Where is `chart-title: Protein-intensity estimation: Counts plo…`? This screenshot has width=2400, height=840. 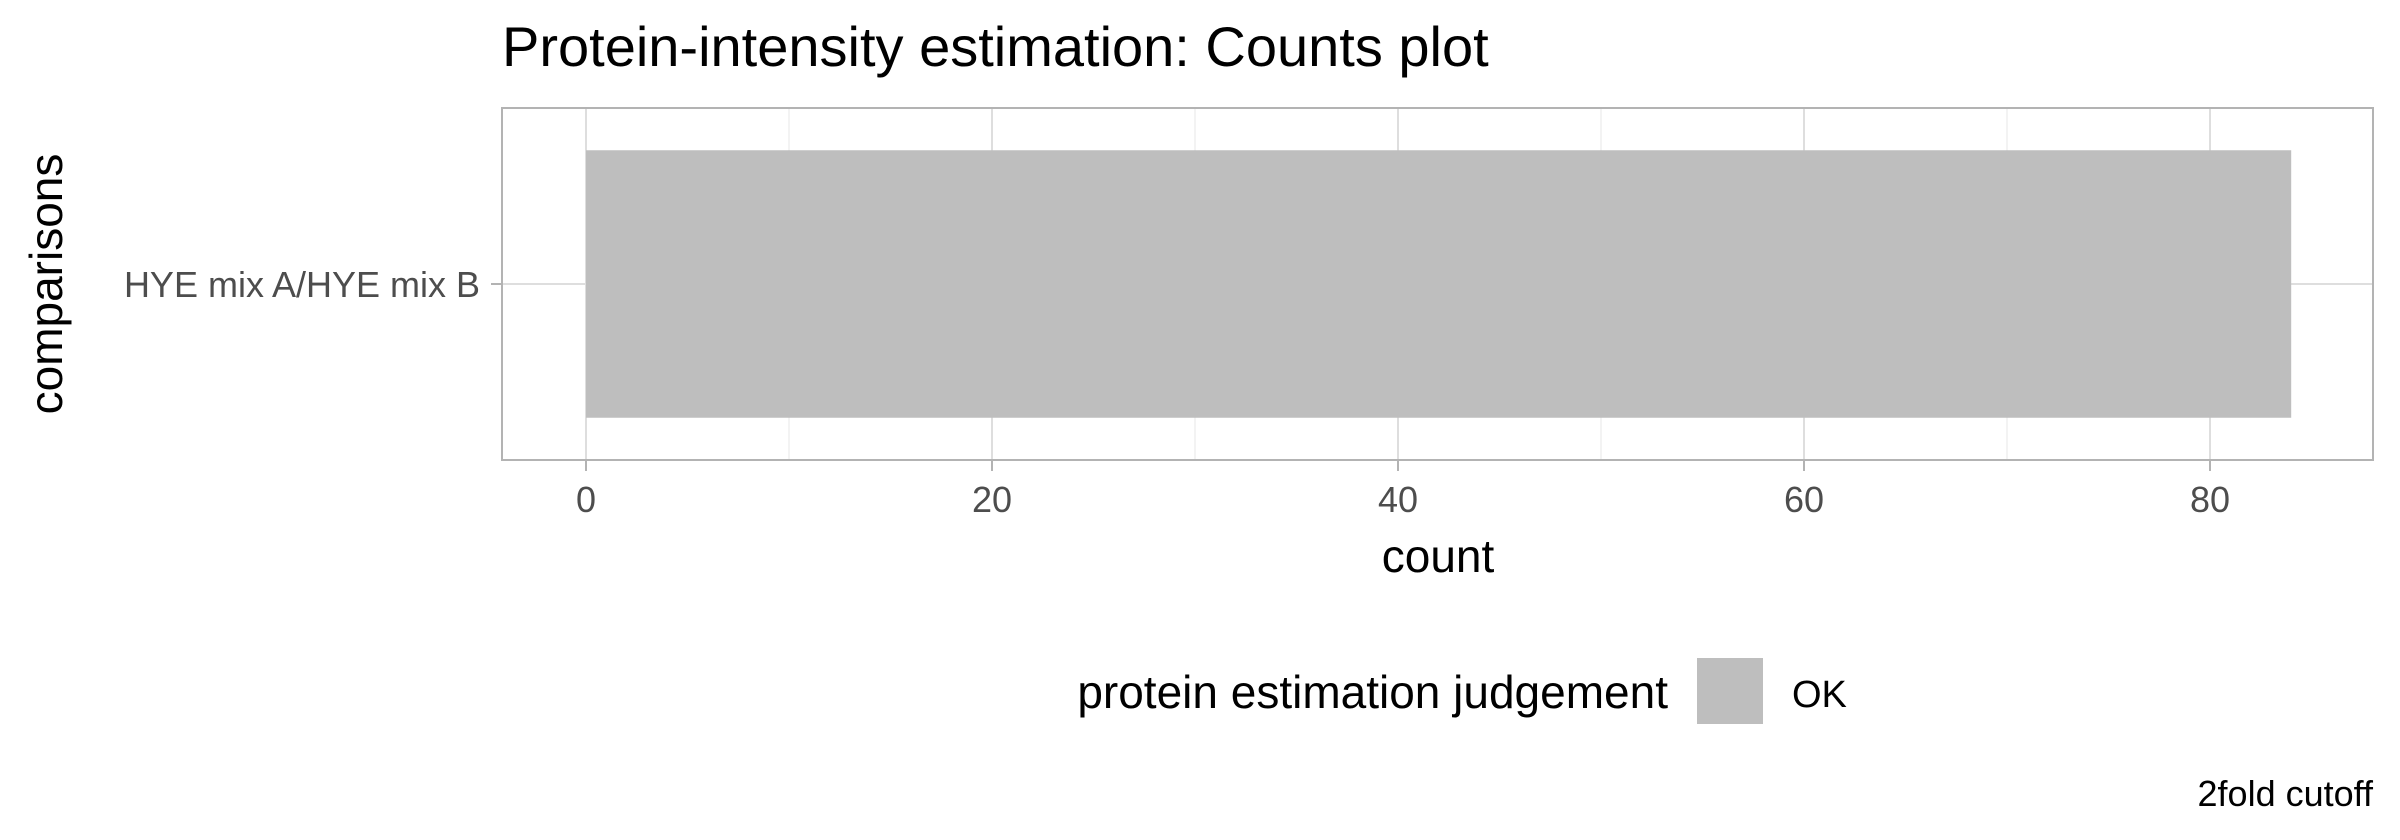 chart-title: Protein-intensity estimation: Counts plo… is located at coordinates (995, 46).